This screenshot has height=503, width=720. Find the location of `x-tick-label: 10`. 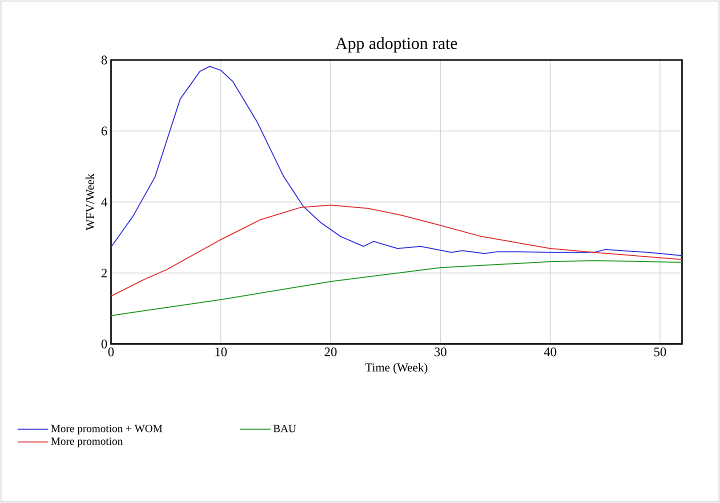

x-tick-label: 10 is located at coordinates (221, 352).